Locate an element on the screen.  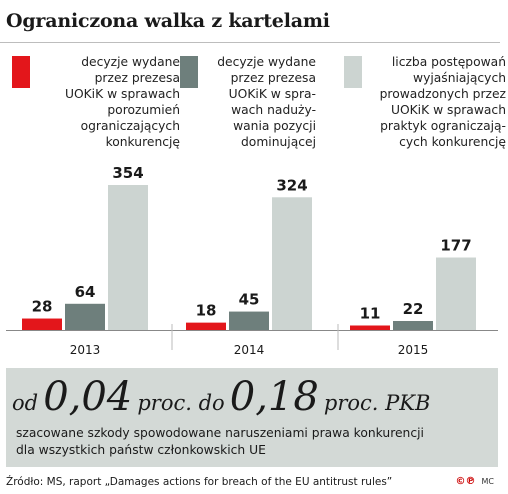
summary-middle: proc. do is located at coordinates (181, 403).